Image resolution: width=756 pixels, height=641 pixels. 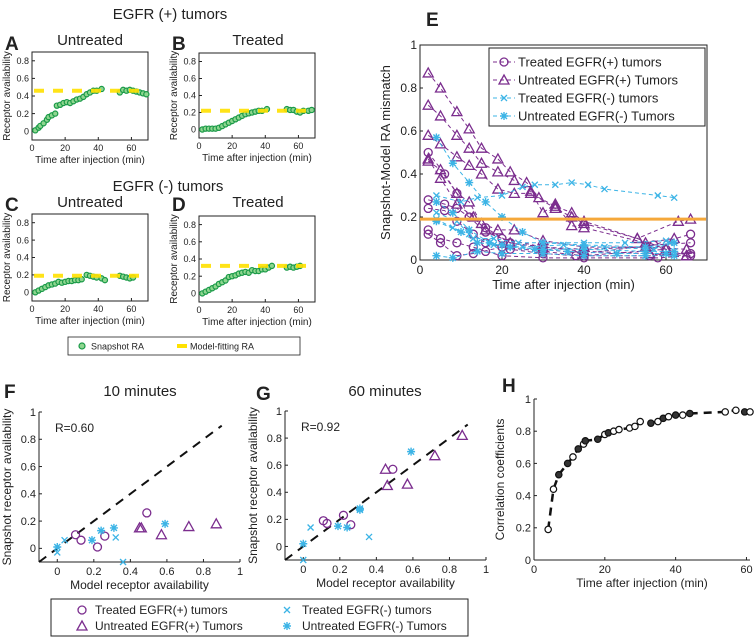 I want to click on legend-label: Treated EGFR(+) tumors, so click(x=590, y=62).